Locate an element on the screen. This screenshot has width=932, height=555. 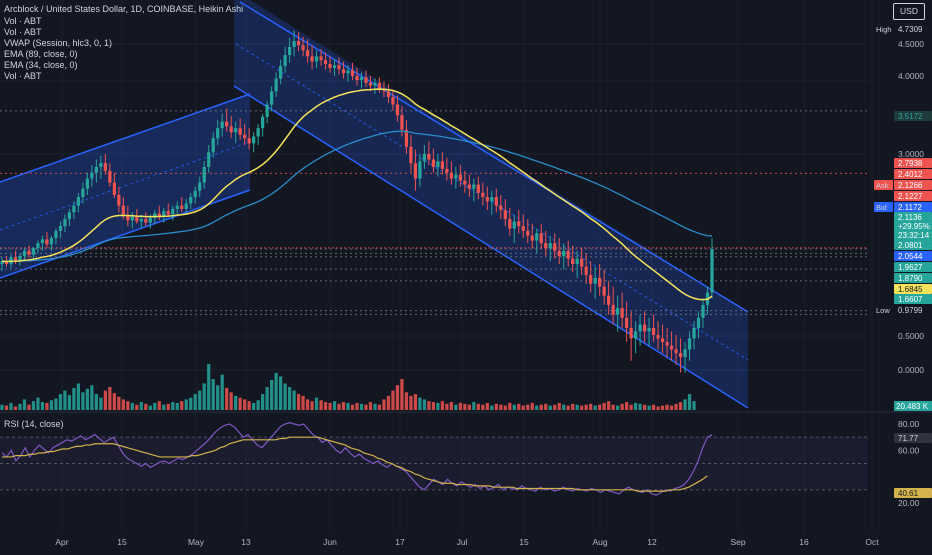
currency-selector: USD is located at coordinates (909, 11).